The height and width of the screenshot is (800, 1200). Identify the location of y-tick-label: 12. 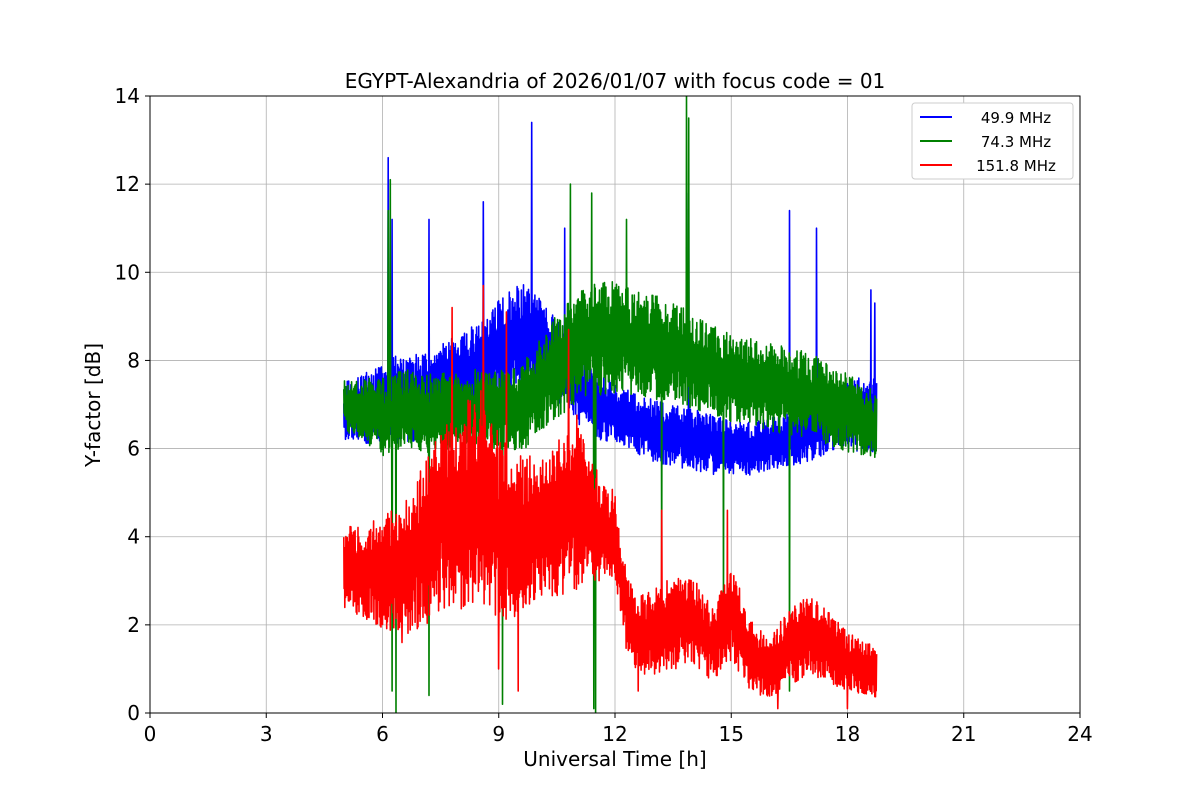
(127, 184).